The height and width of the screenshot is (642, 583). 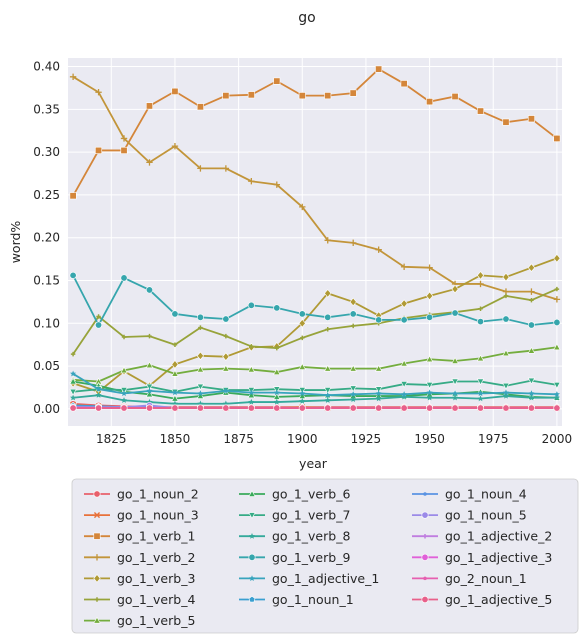 What do you see at coordinates (313, 463) in the screenshot?
I see `x-axis-label: year` at bounding box center [313, 463].